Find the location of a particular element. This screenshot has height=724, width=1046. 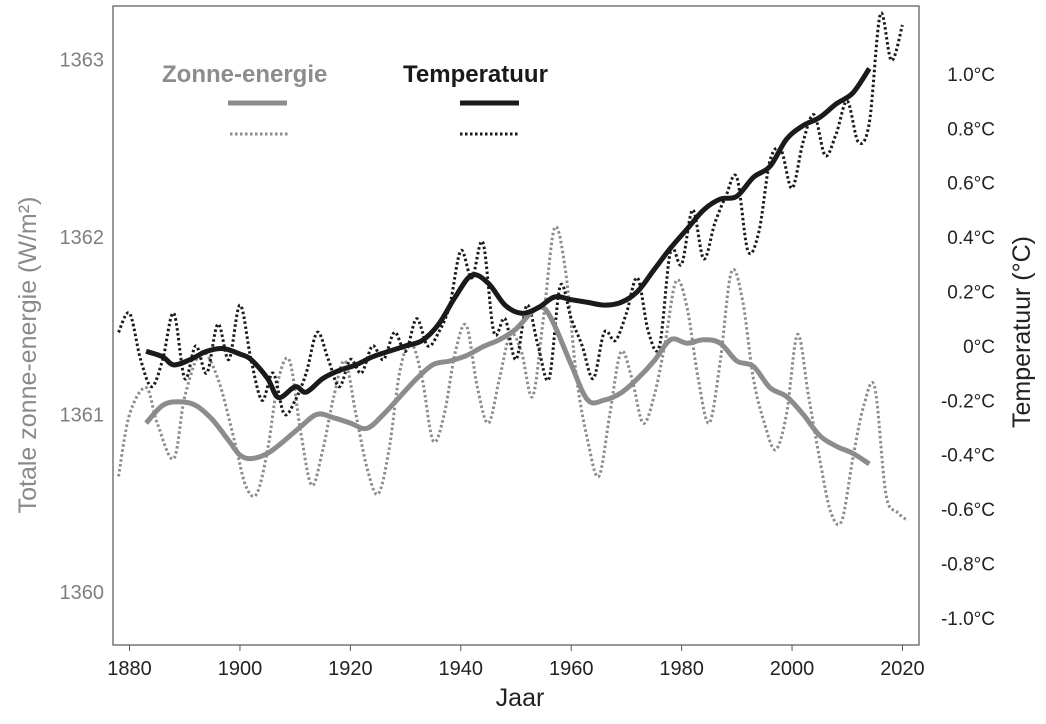

y-axis-title-left: Totale zonne-energie (W/m²) is located at coordinates (28, 355).